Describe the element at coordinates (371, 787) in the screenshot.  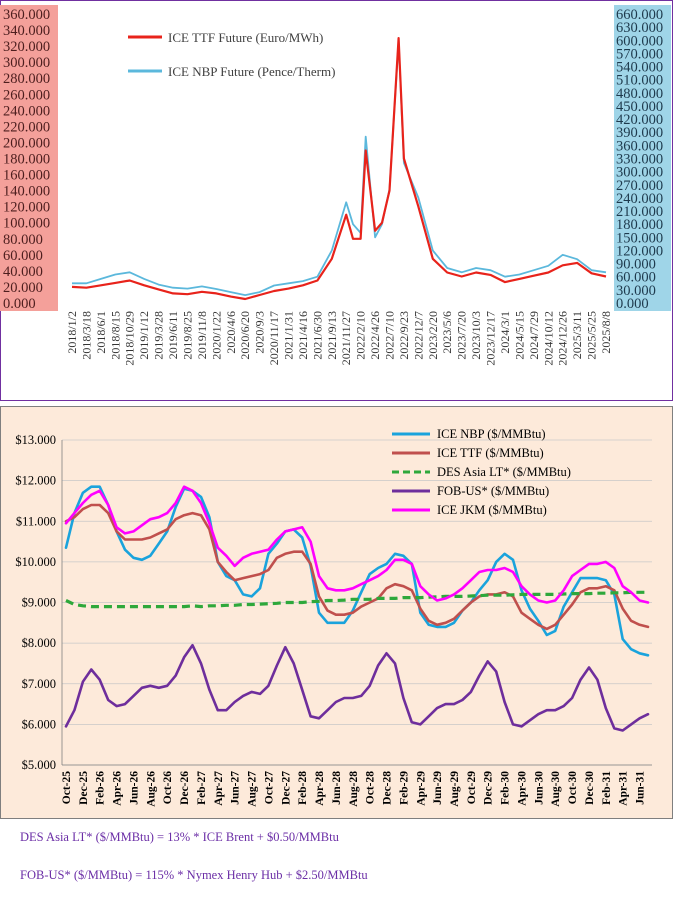
I see `x-tick-label: Oct-28` at that location.